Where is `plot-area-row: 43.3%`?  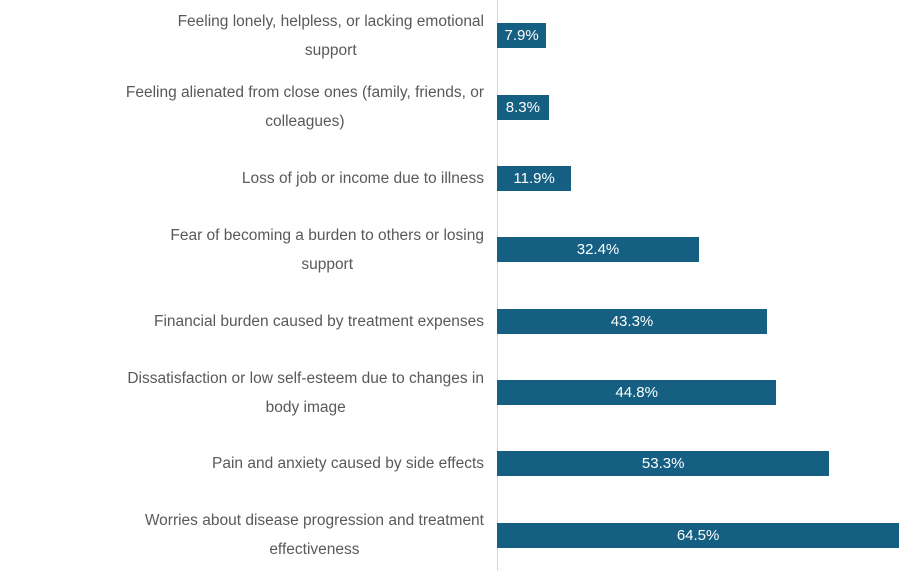
plot-area-row: 43.3% is located at coordinates (709, 321).